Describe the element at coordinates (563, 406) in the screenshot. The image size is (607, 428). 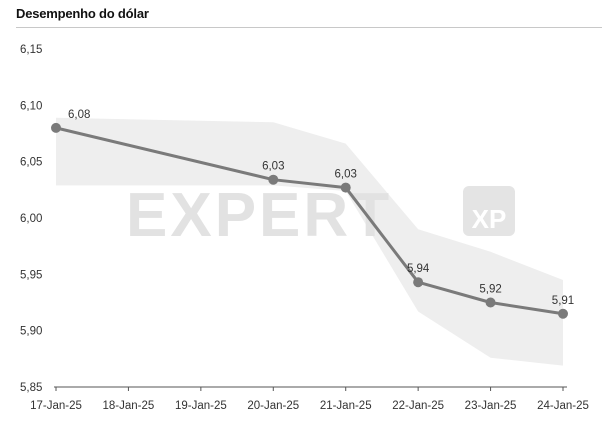
I see `x-tick-label: 24-Jan-25` at that location.